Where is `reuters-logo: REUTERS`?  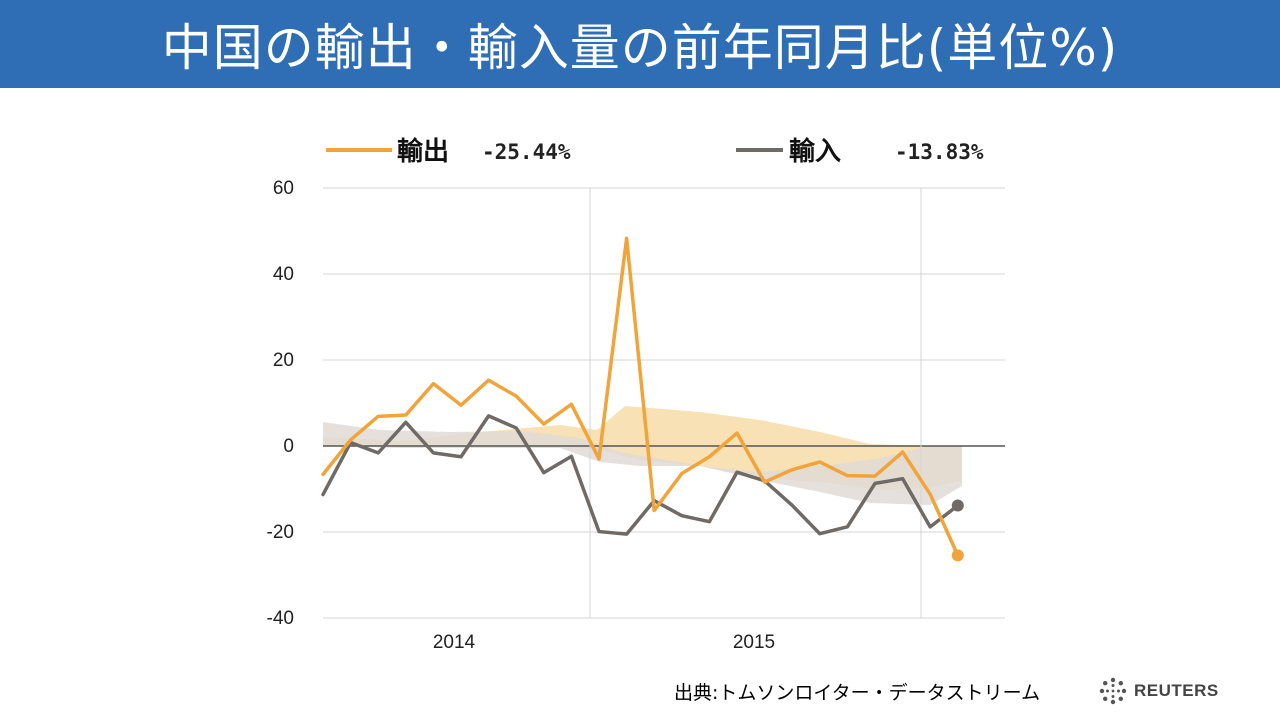
reuters-logo: REUTERS is located at coordinates (1158, 691).